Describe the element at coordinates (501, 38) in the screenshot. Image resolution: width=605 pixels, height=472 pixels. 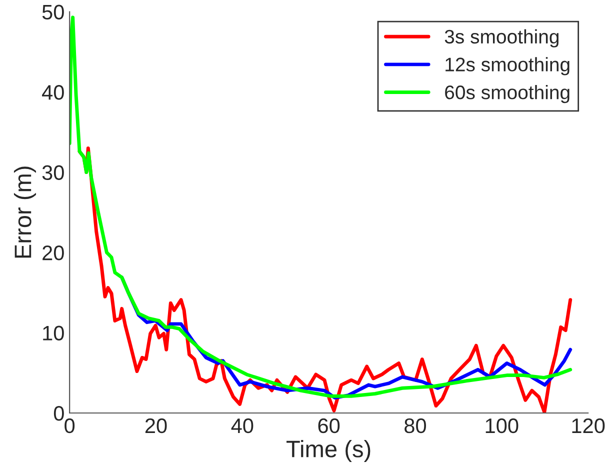
I see `legend-label: 3s smoothing` at that location.